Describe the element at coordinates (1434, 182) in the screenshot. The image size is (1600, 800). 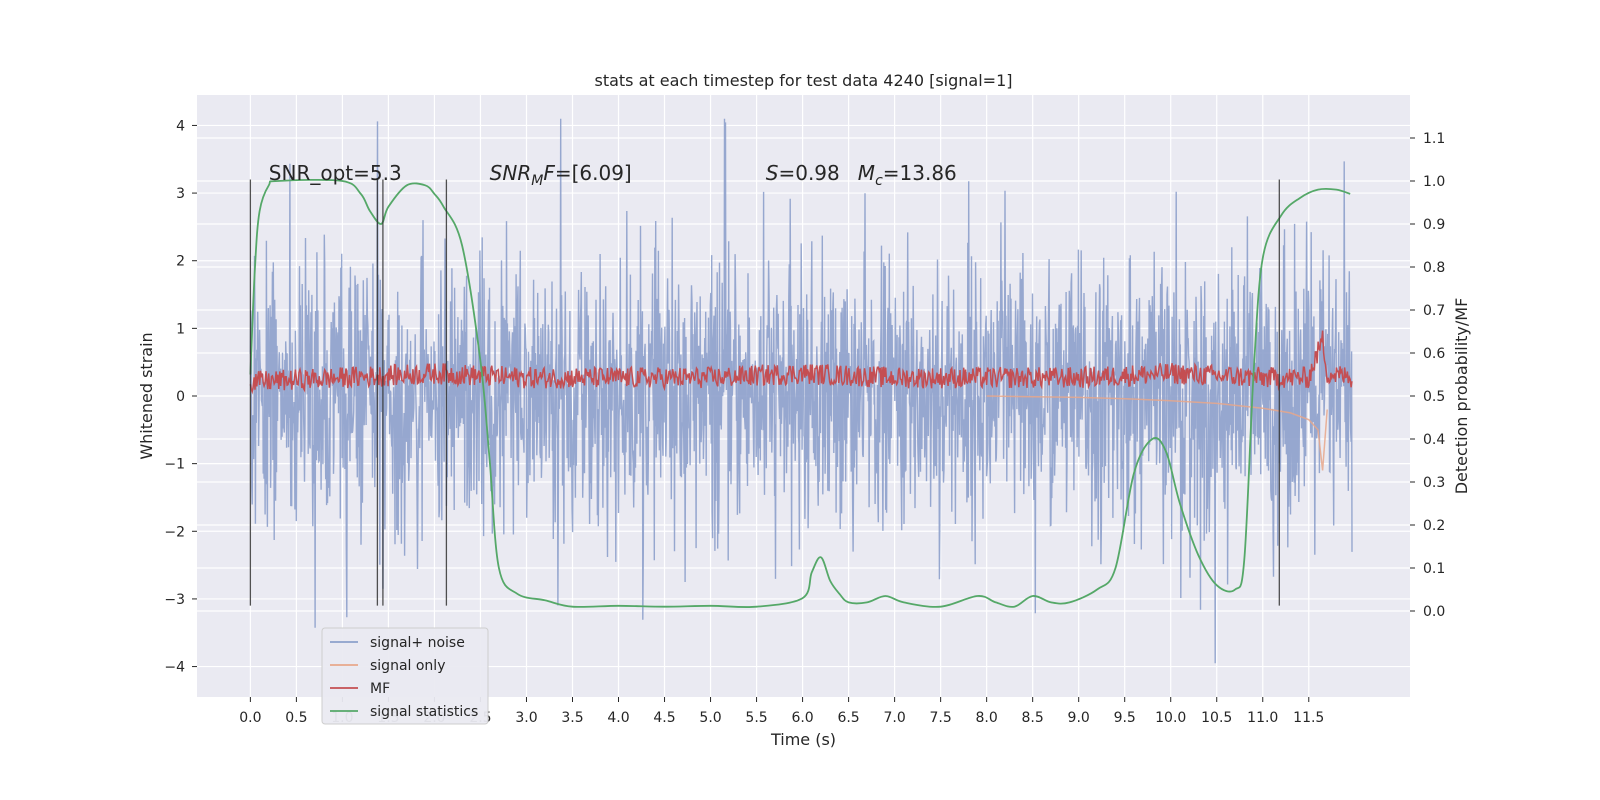
I see `y-right-tick-label: 1.0` at that location.